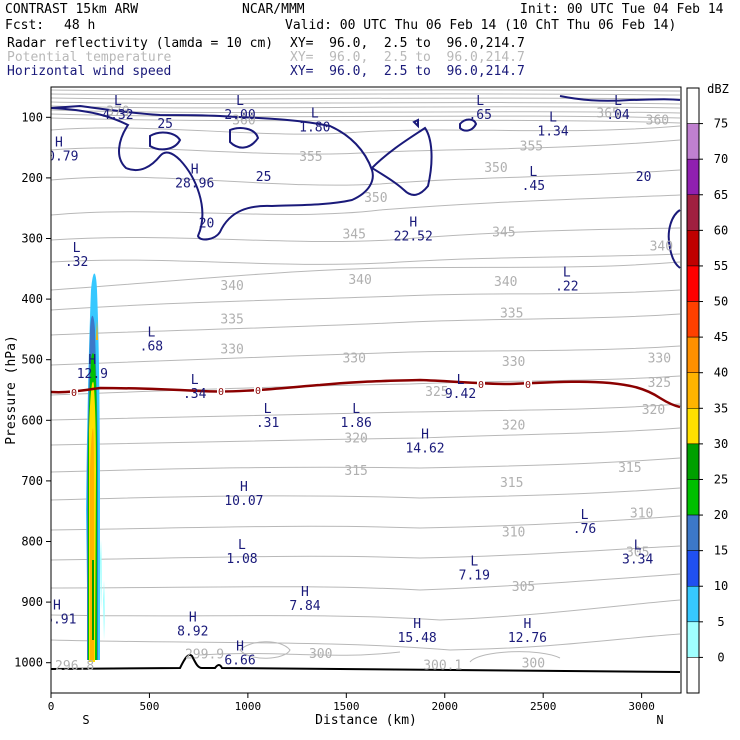 This screenshot has width=740, height=740. Describe the element at coordinates (356, 423) in the screenshot. I see `extremum-value: 1.86` at that location.